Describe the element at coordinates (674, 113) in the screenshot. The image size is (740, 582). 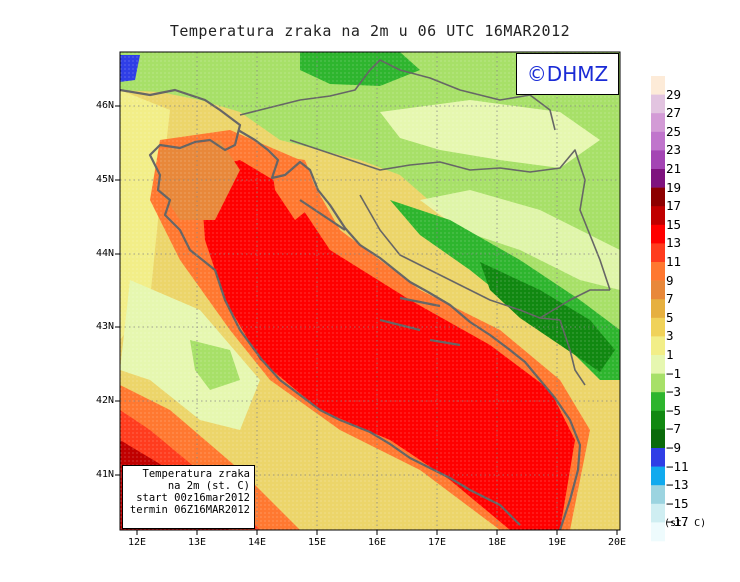
I see `legend-label: 27` at that location.